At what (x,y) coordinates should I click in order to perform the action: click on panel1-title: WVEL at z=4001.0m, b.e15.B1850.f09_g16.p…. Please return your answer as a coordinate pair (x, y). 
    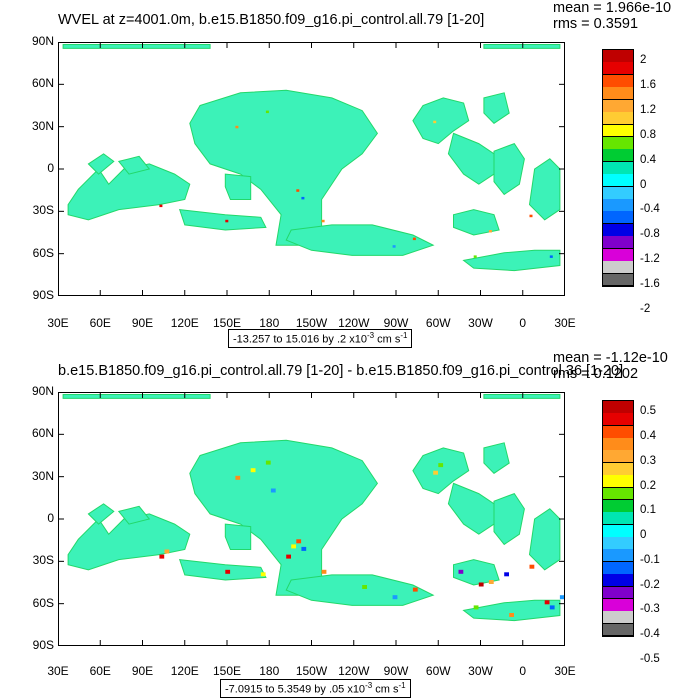
    Looking at the image, I should click on (271, 20).